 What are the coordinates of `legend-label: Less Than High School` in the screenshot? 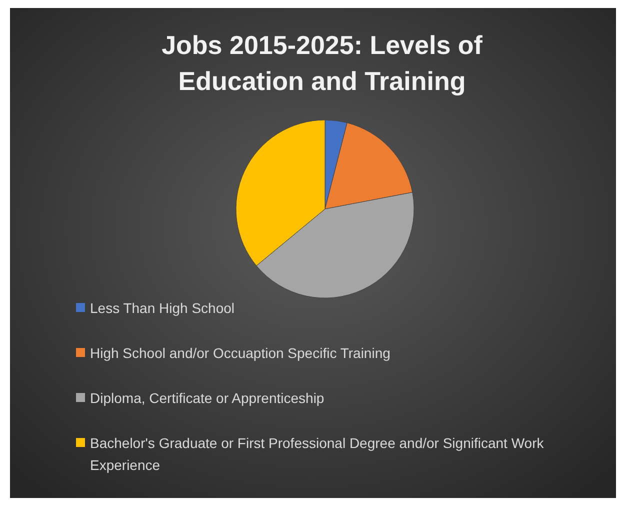 It's located at (162, 308).